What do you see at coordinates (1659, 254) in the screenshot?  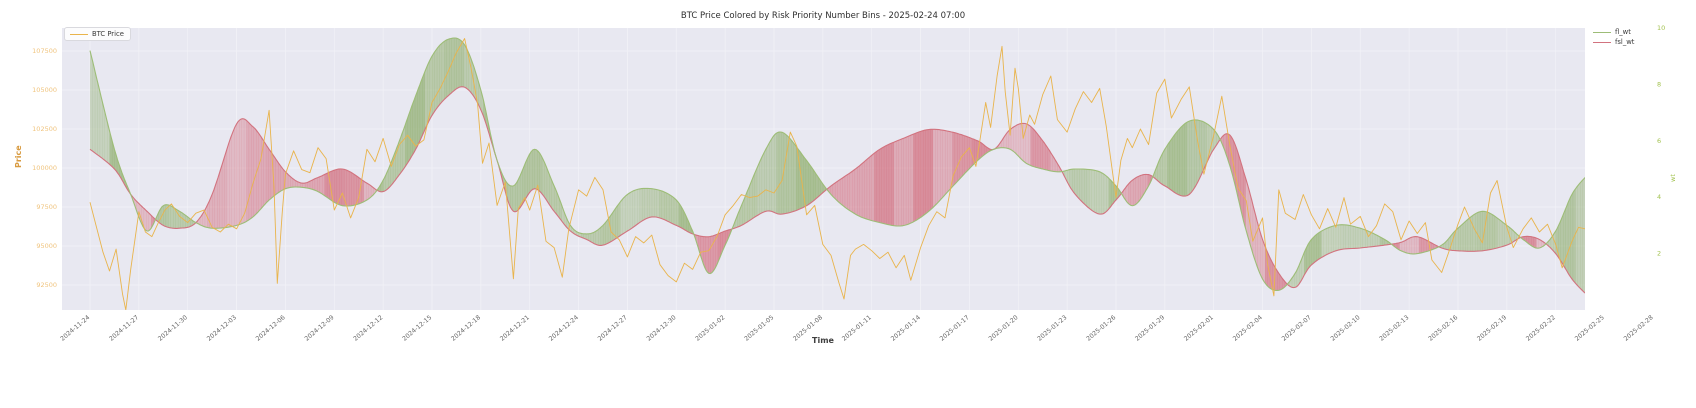 I see `svg-text: 2` at bounding box center [1659, 254].